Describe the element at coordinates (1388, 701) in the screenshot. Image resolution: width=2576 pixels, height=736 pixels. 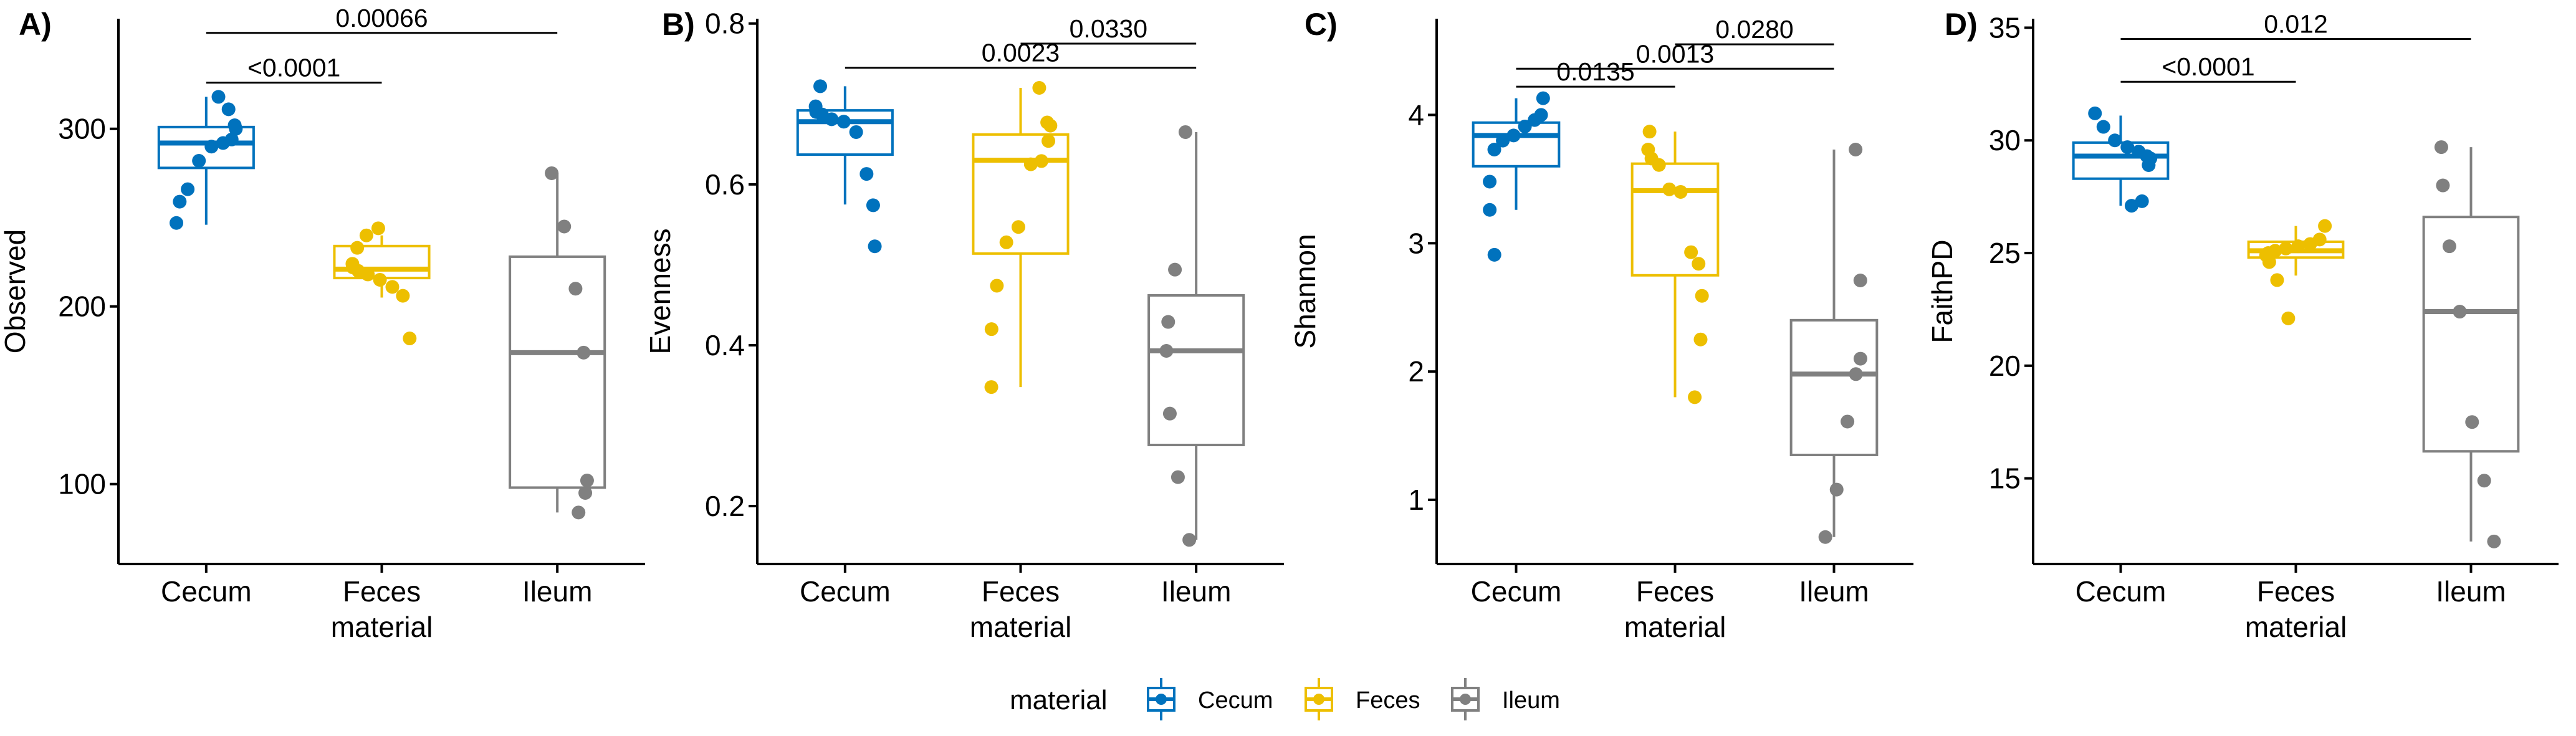
I see `legend-label: Feces` at that location.